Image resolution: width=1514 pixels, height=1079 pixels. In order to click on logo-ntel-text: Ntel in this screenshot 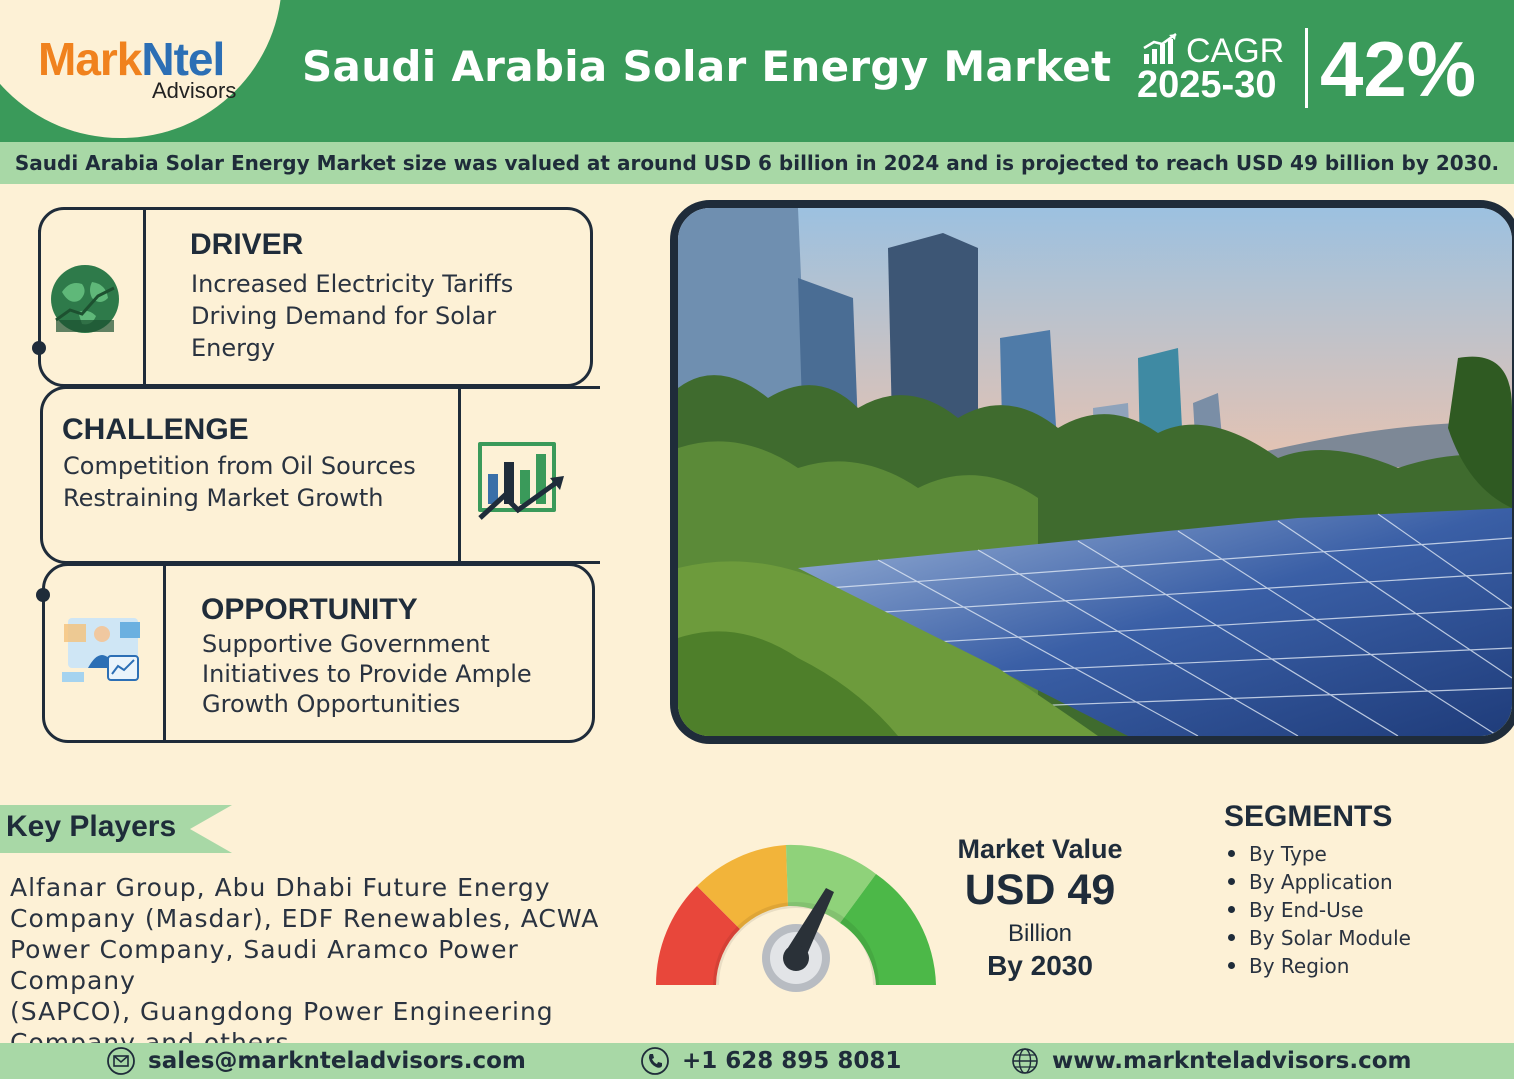, I will do `click(183, 59)`.